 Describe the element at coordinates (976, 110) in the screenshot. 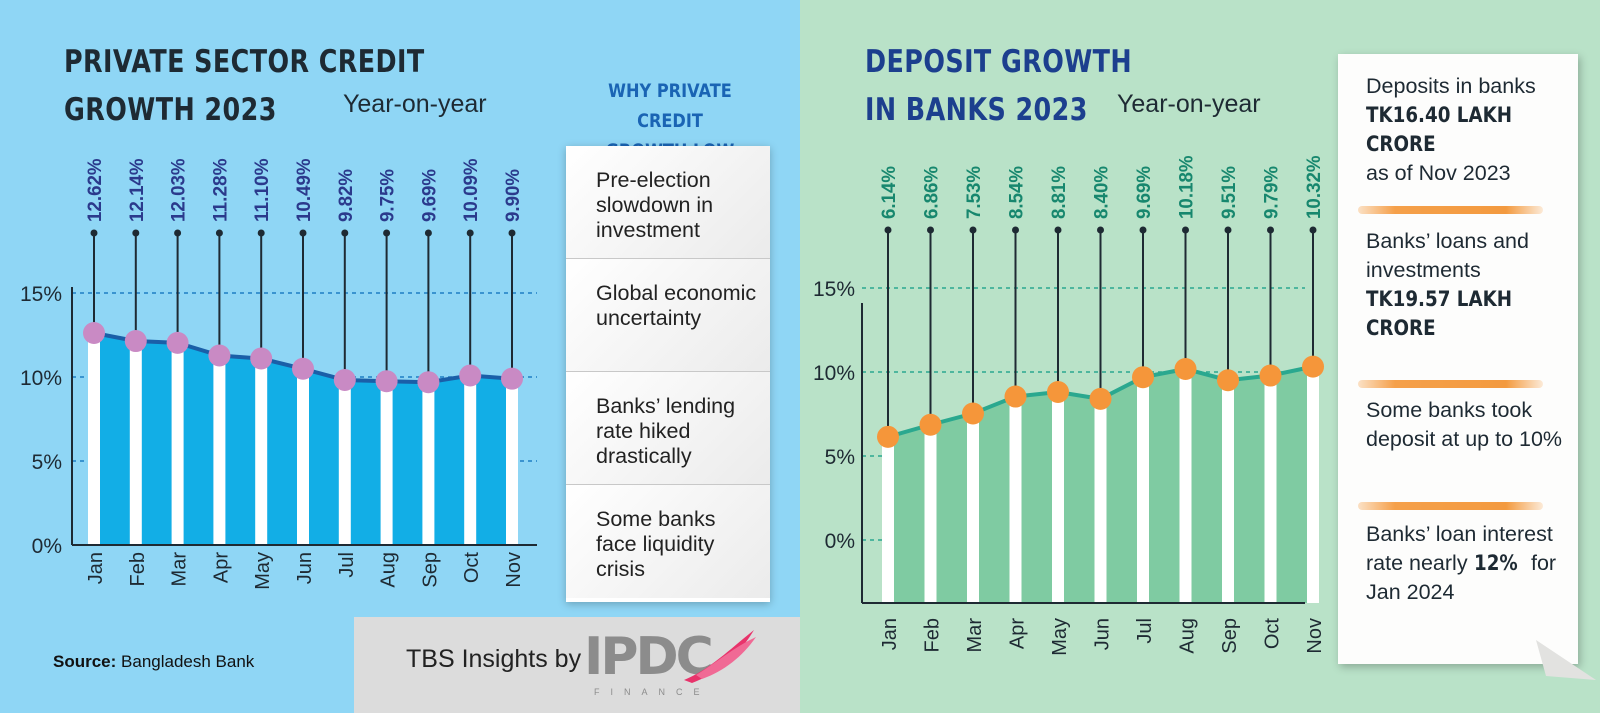

I see `right-title-line2: IN BANKS 2023` at that location.